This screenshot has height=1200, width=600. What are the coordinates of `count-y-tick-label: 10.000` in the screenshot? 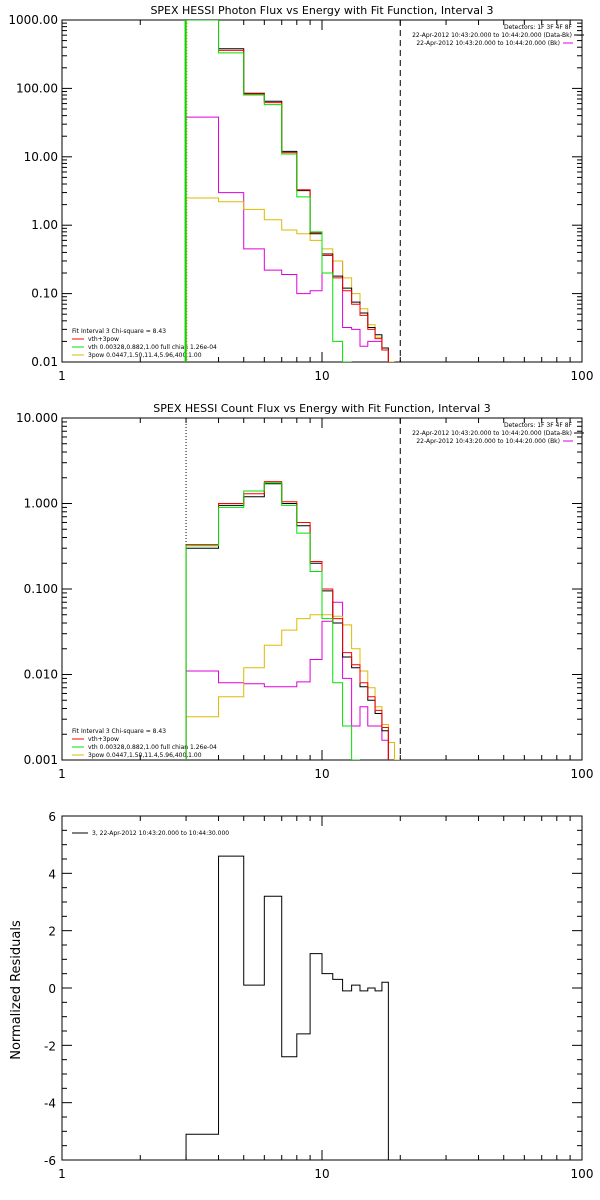 It's located at (37, 418).